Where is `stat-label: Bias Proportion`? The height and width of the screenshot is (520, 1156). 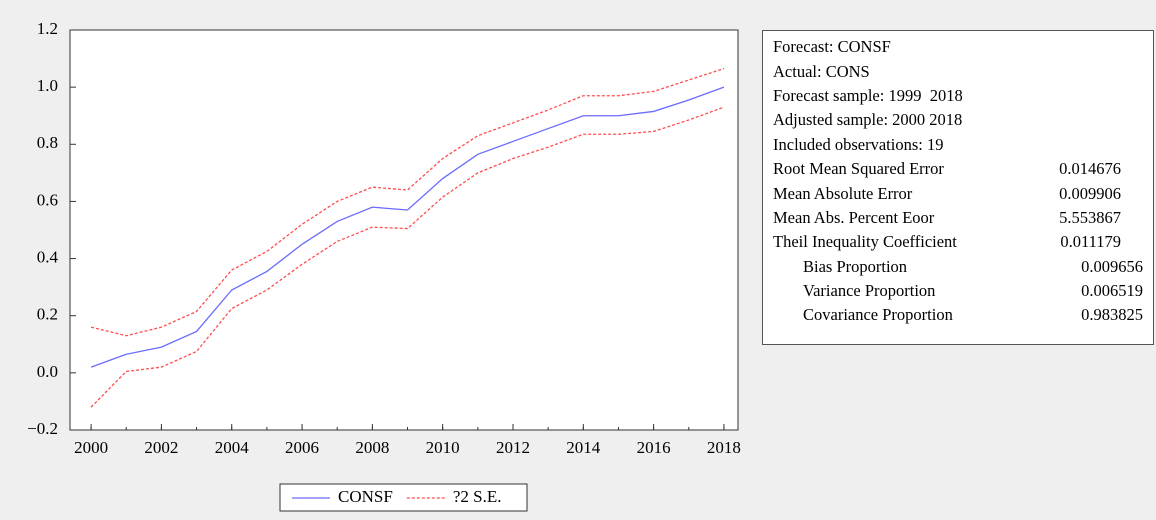 stat-label: Bias Proportion is located at coordinates (855, 266).